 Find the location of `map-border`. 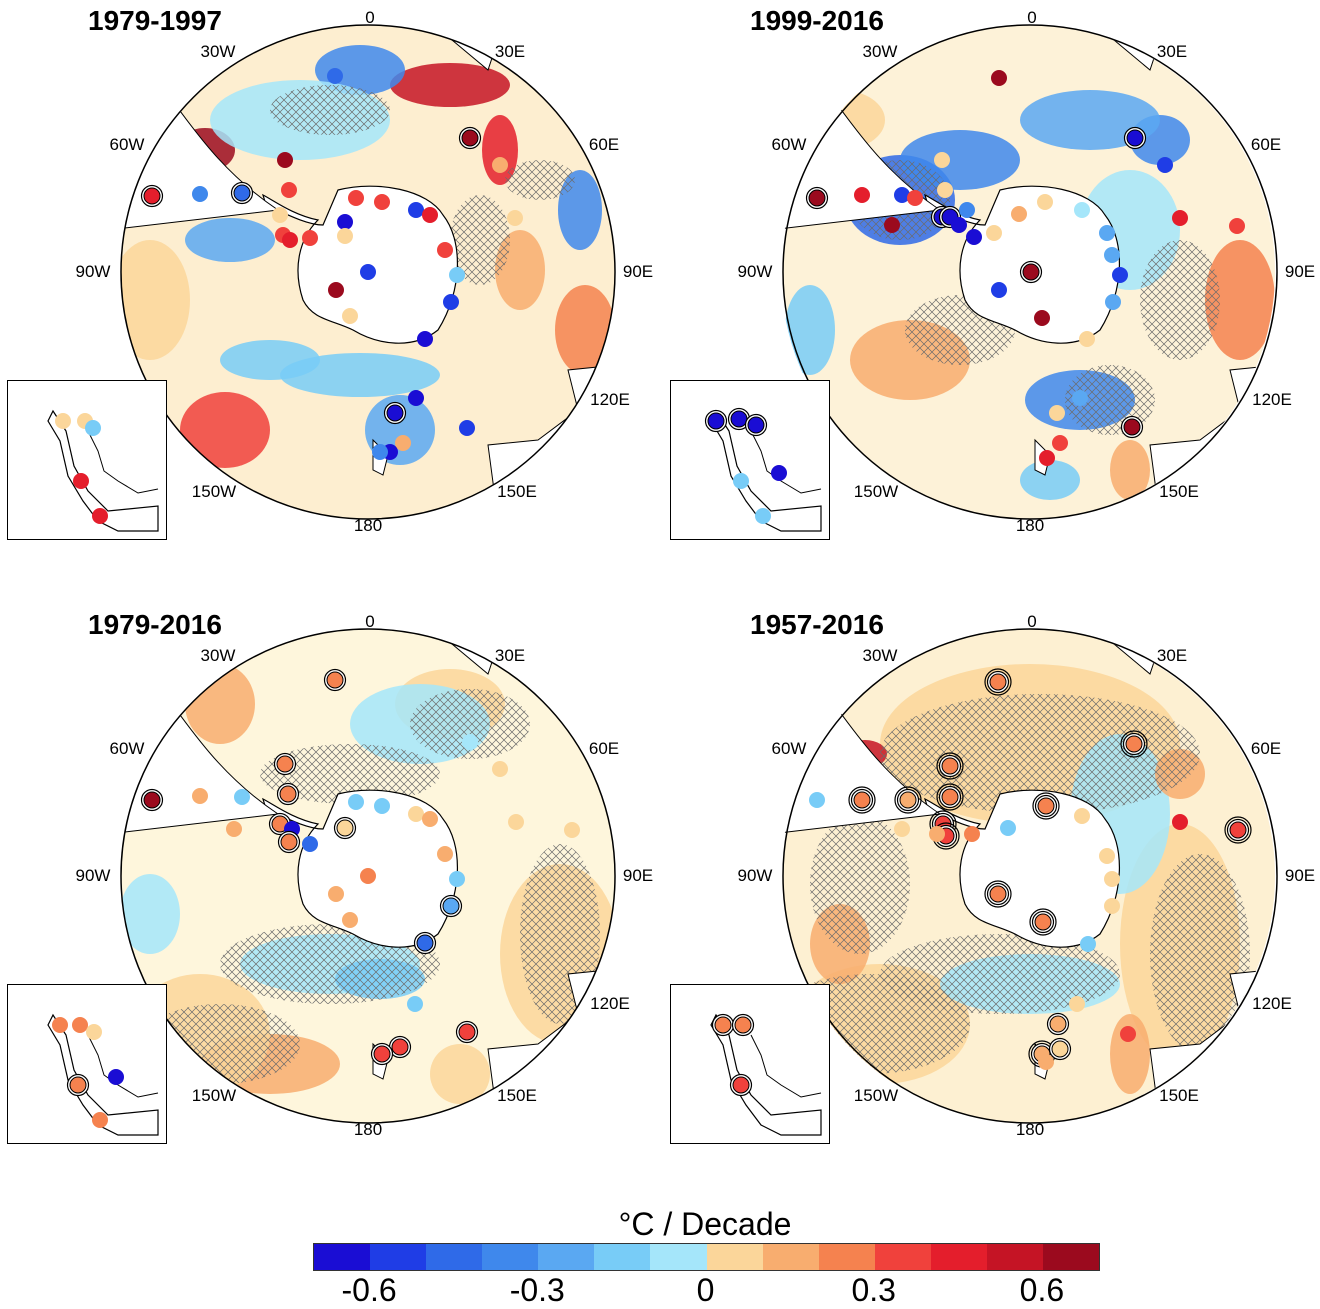

map-border is located at coordinates (368, 876).